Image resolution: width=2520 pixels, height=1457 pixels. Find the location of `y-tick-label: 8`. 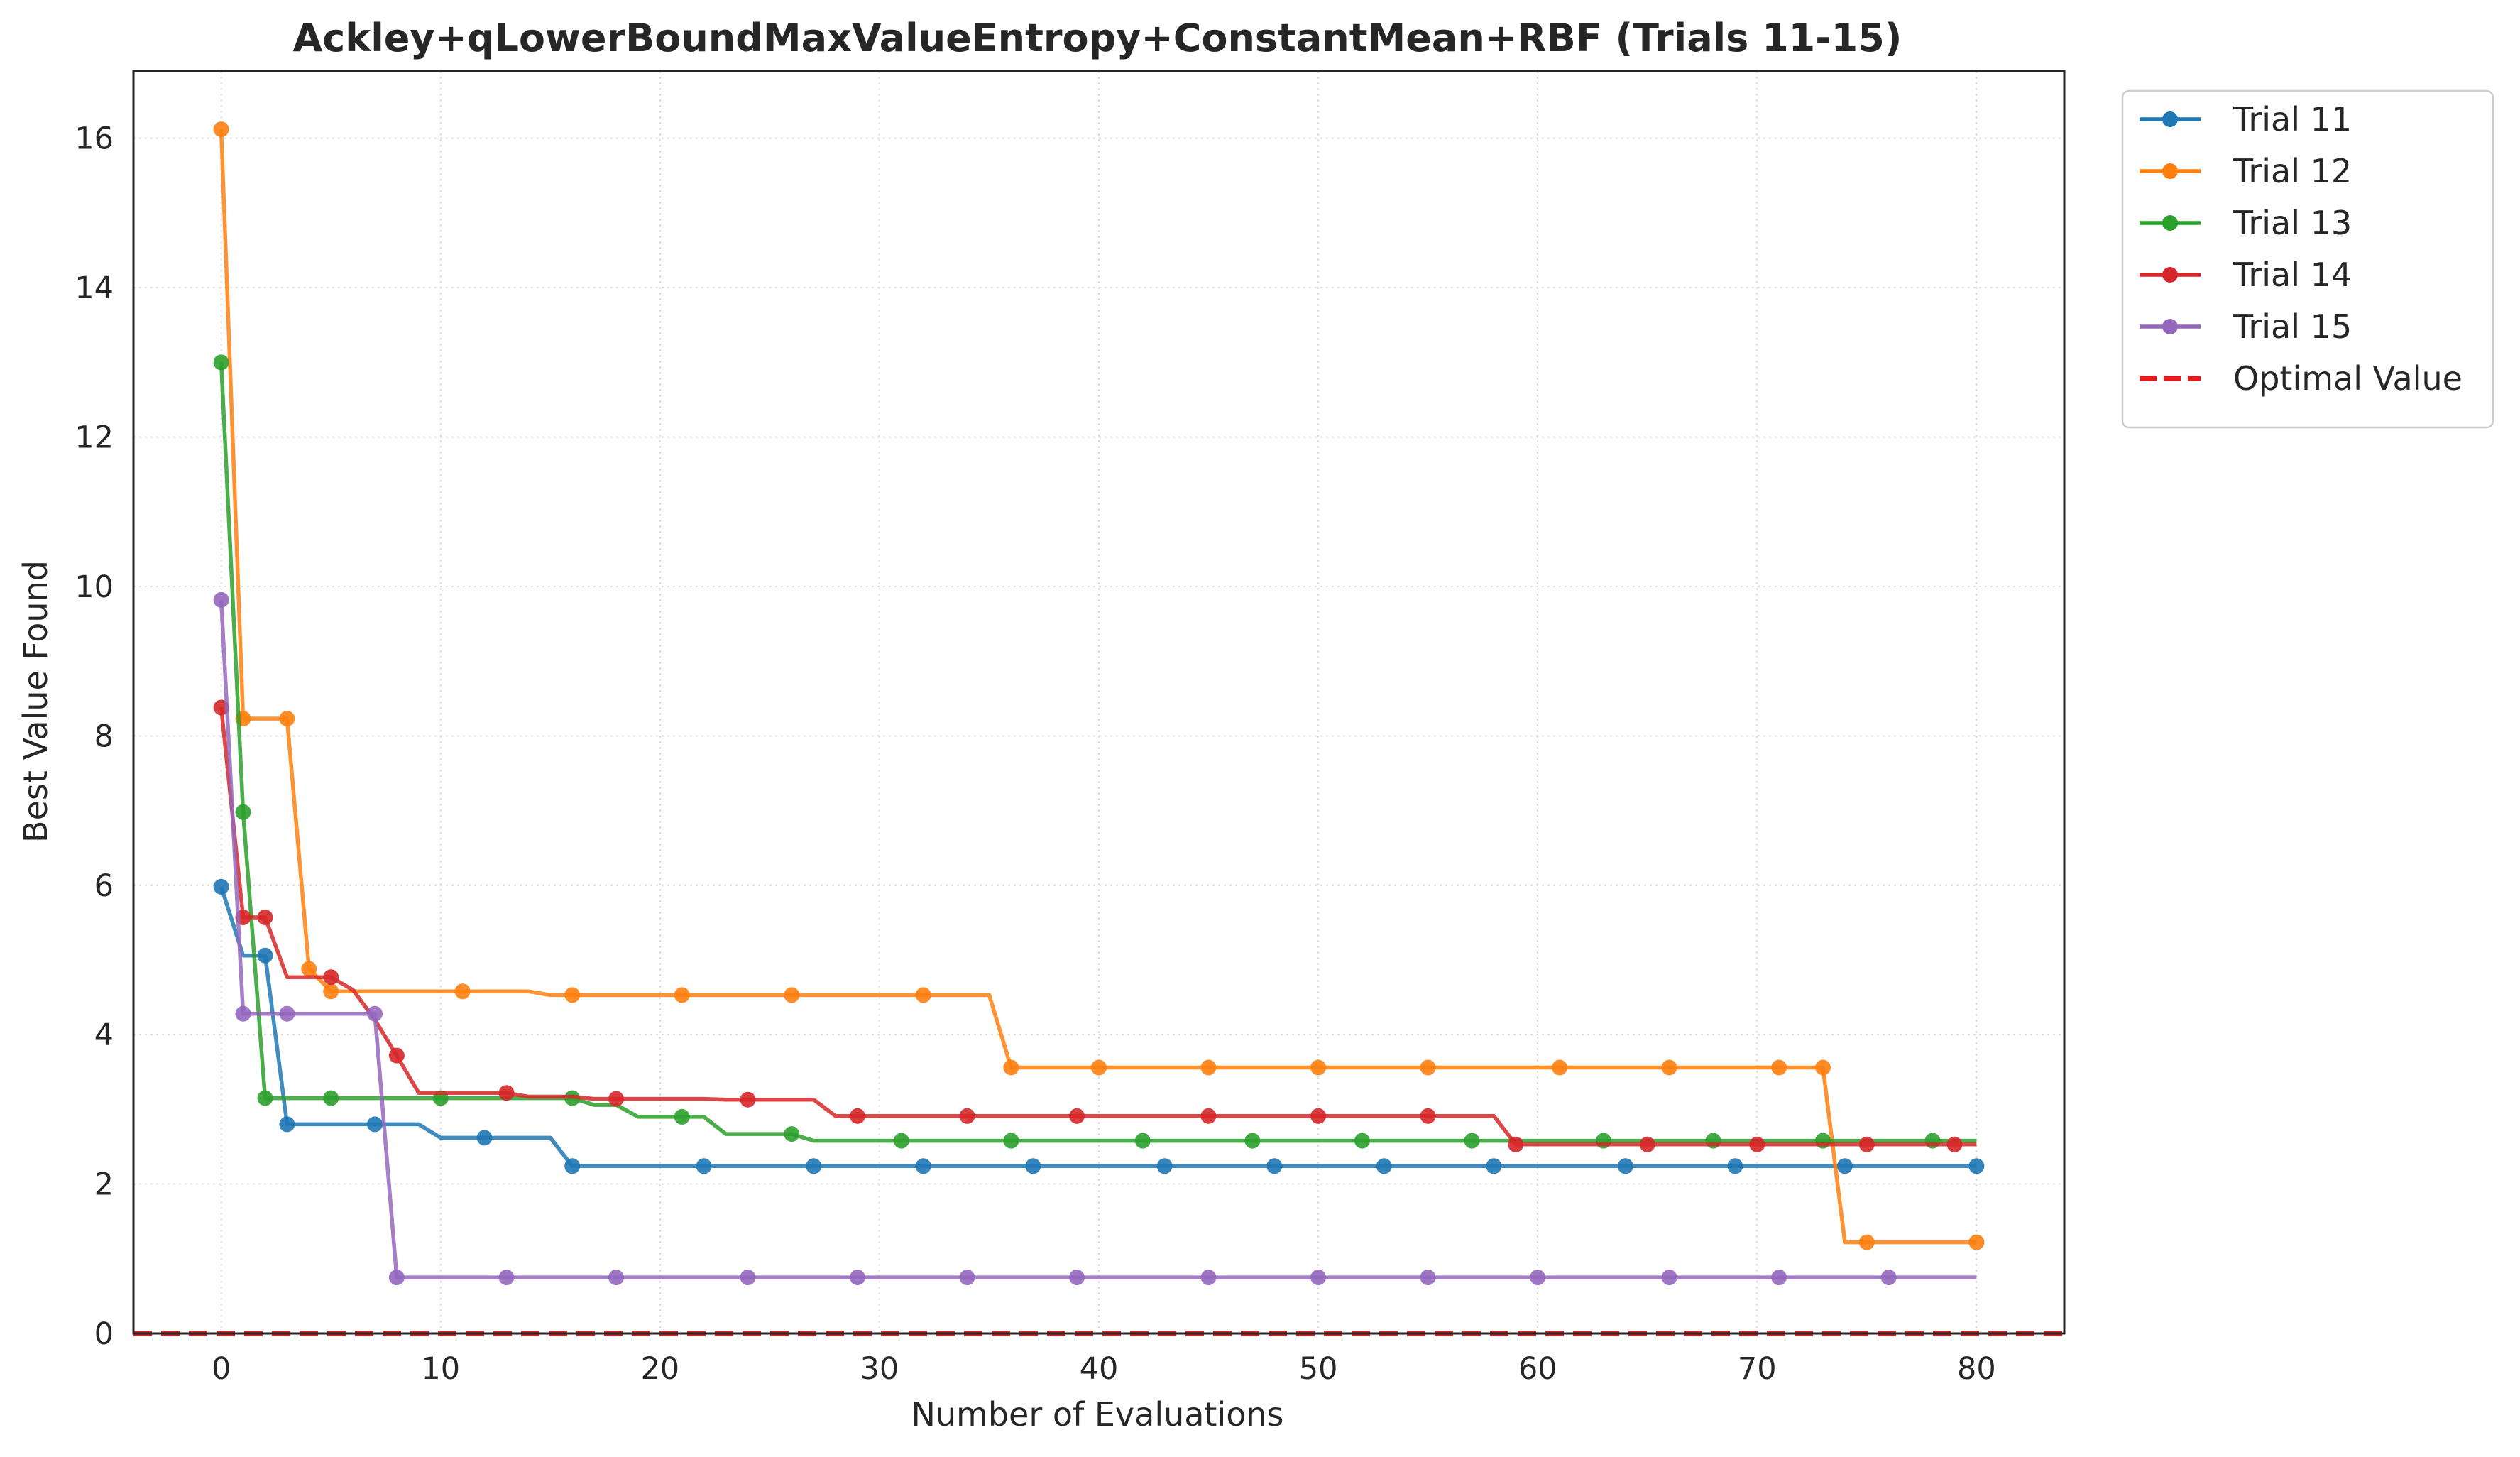

y-tick-label: 8 is located at coordinates (104, 736).